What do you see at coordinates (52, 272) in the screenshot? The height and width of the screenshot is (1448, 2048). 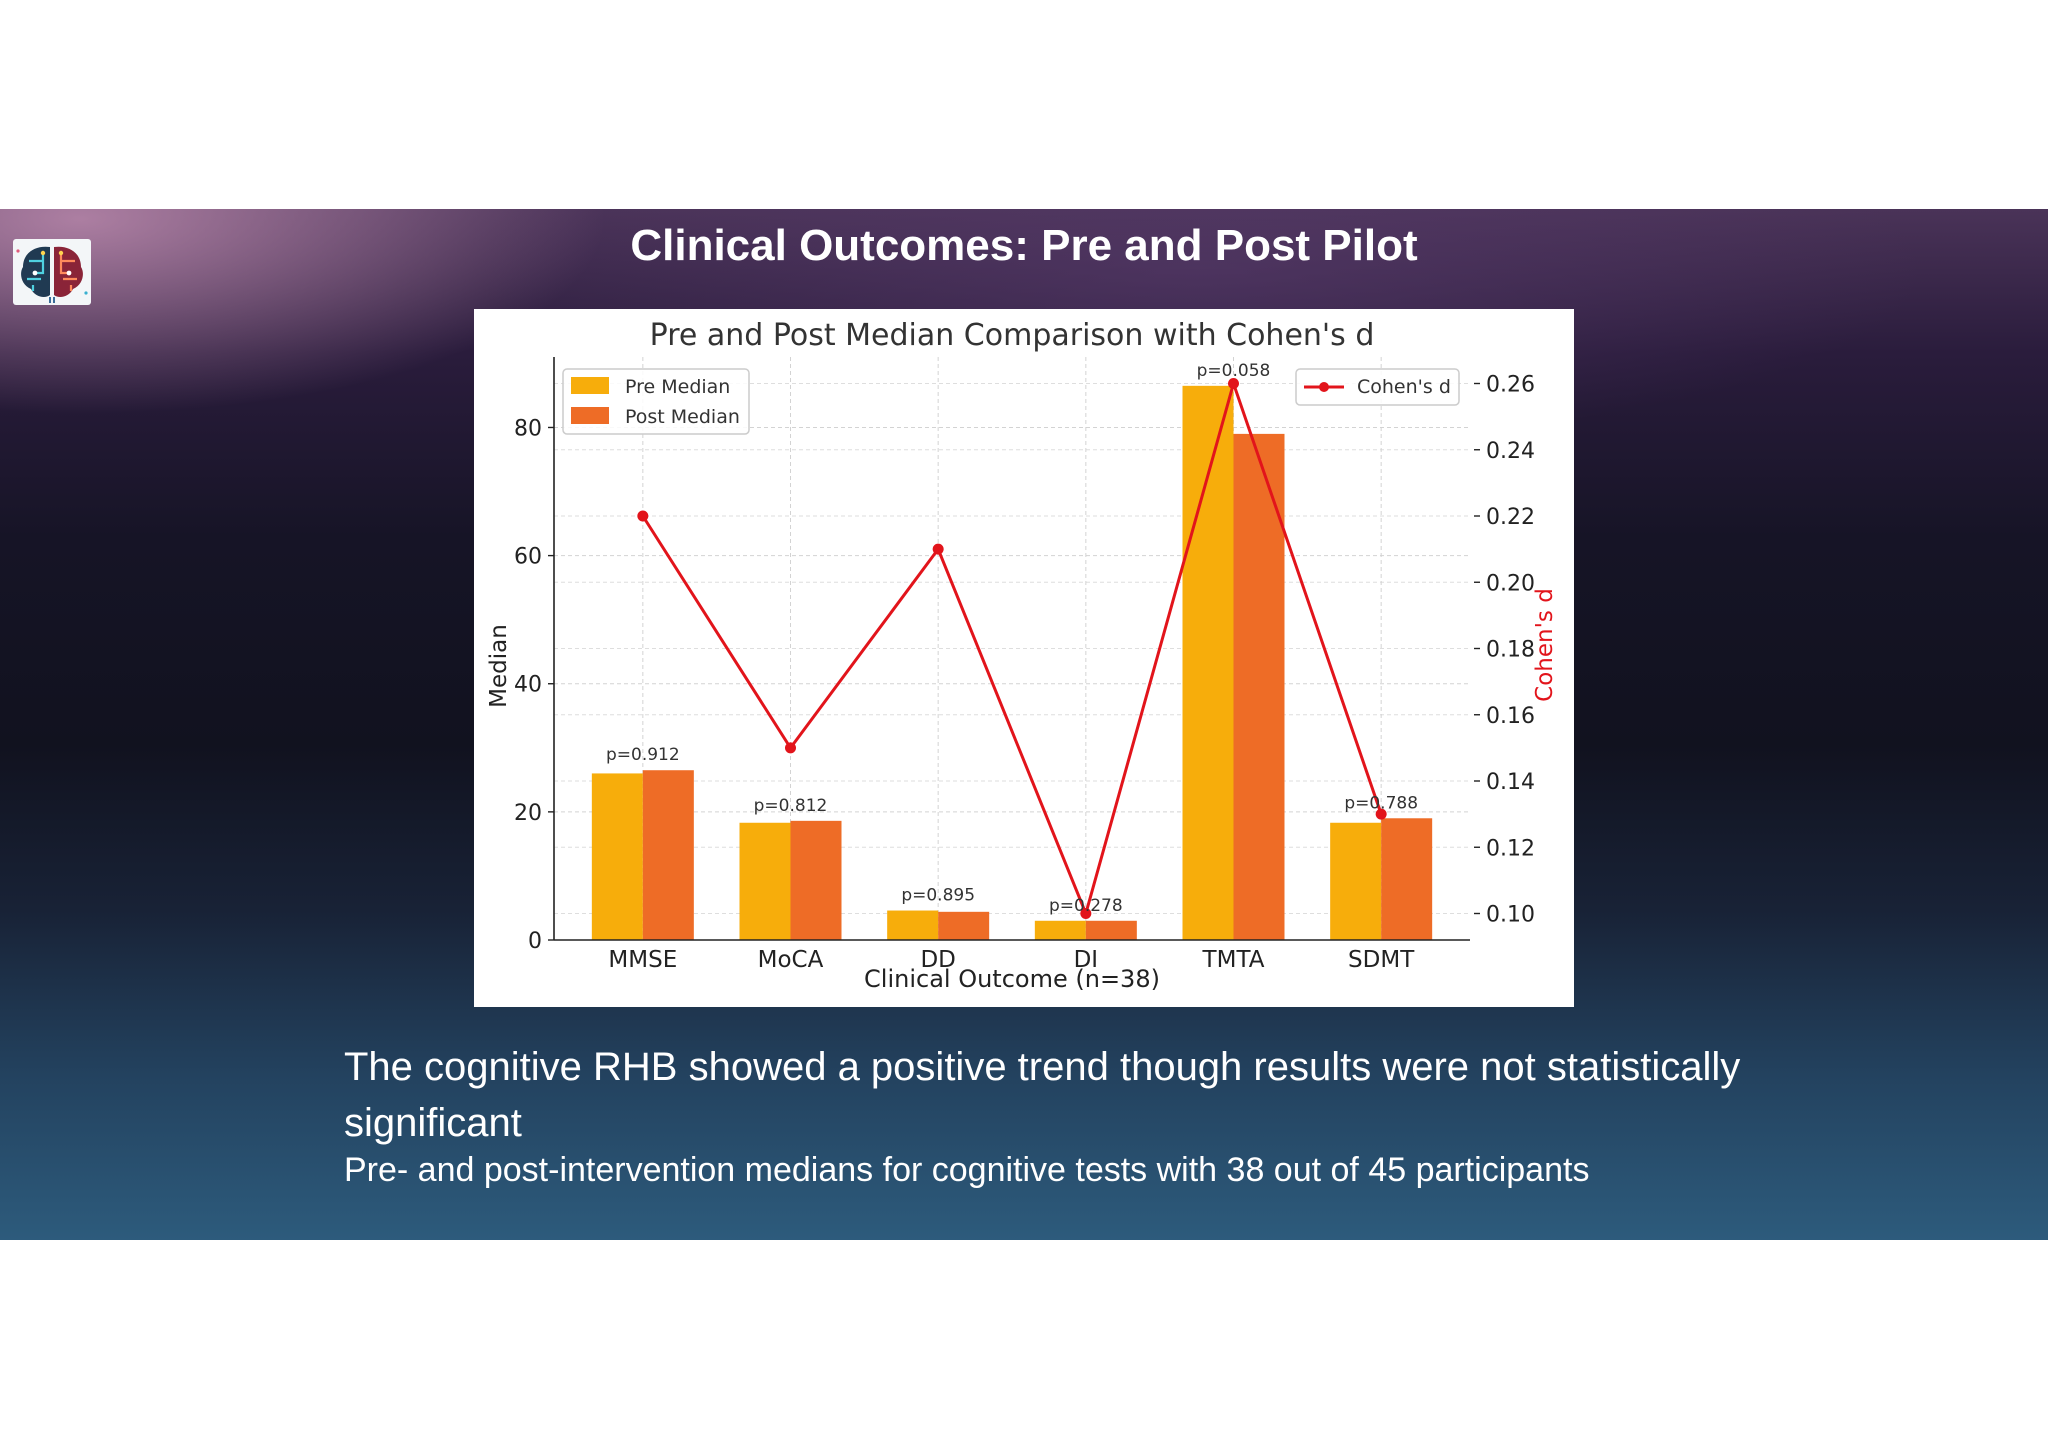 I see `brain-logo-icon` at bounding box center [52, 272].